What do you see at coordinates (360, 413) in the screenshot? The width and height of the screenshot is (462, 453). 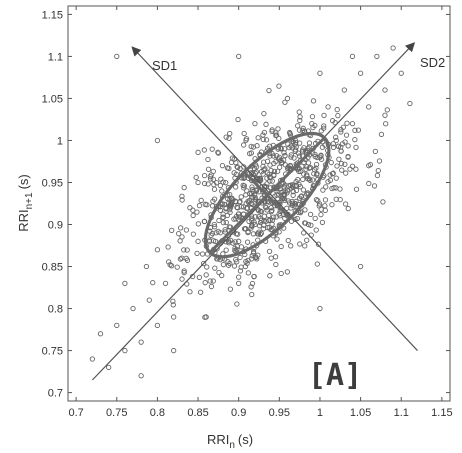 I see `x-tick-label: 1.05` at bounding box center [360, 413].